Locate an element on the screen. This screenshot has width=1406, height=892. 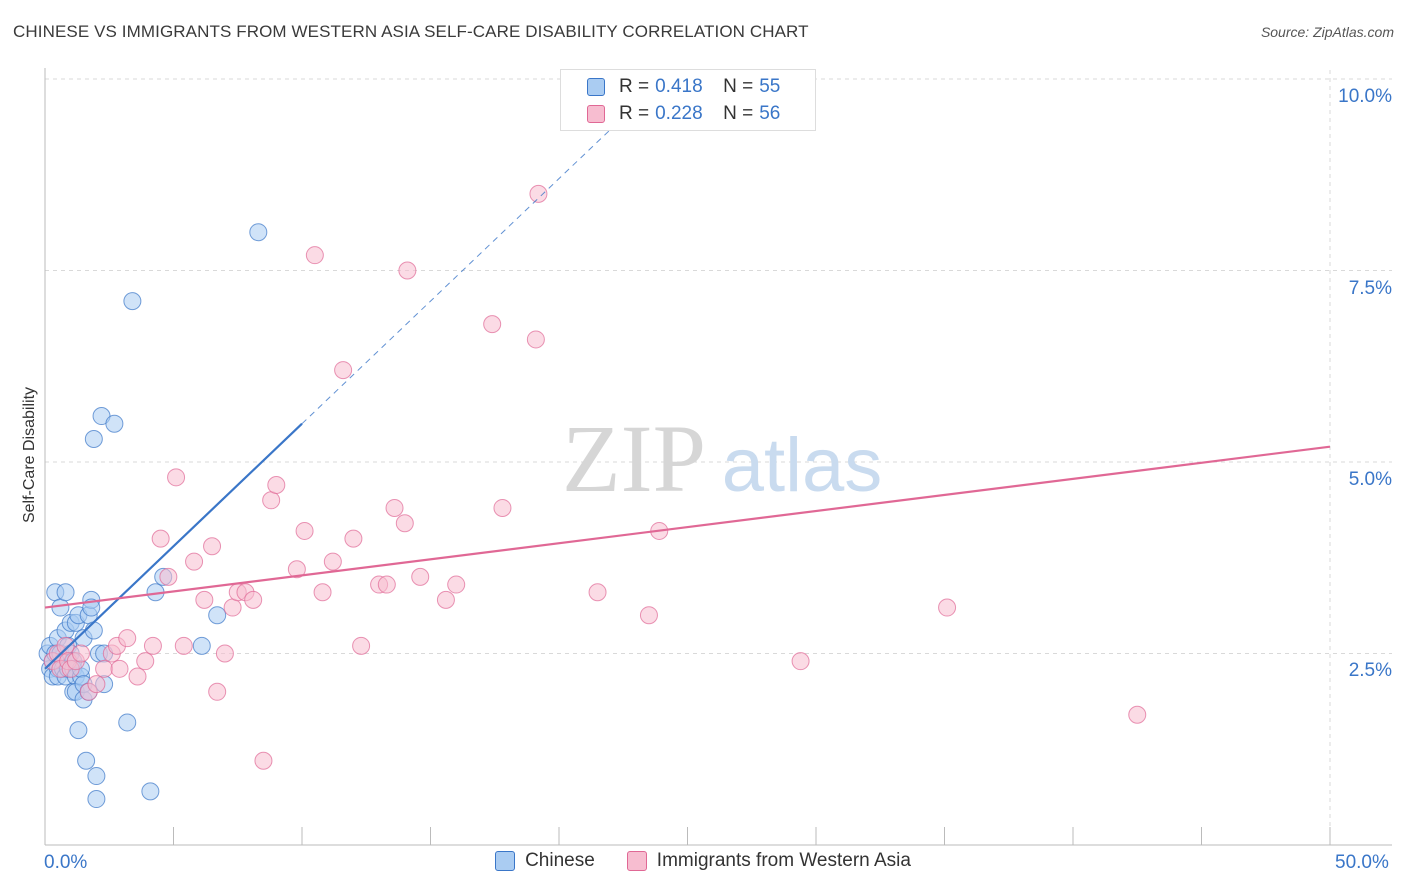
n-value: 56 is located at coordinates (770, 113).